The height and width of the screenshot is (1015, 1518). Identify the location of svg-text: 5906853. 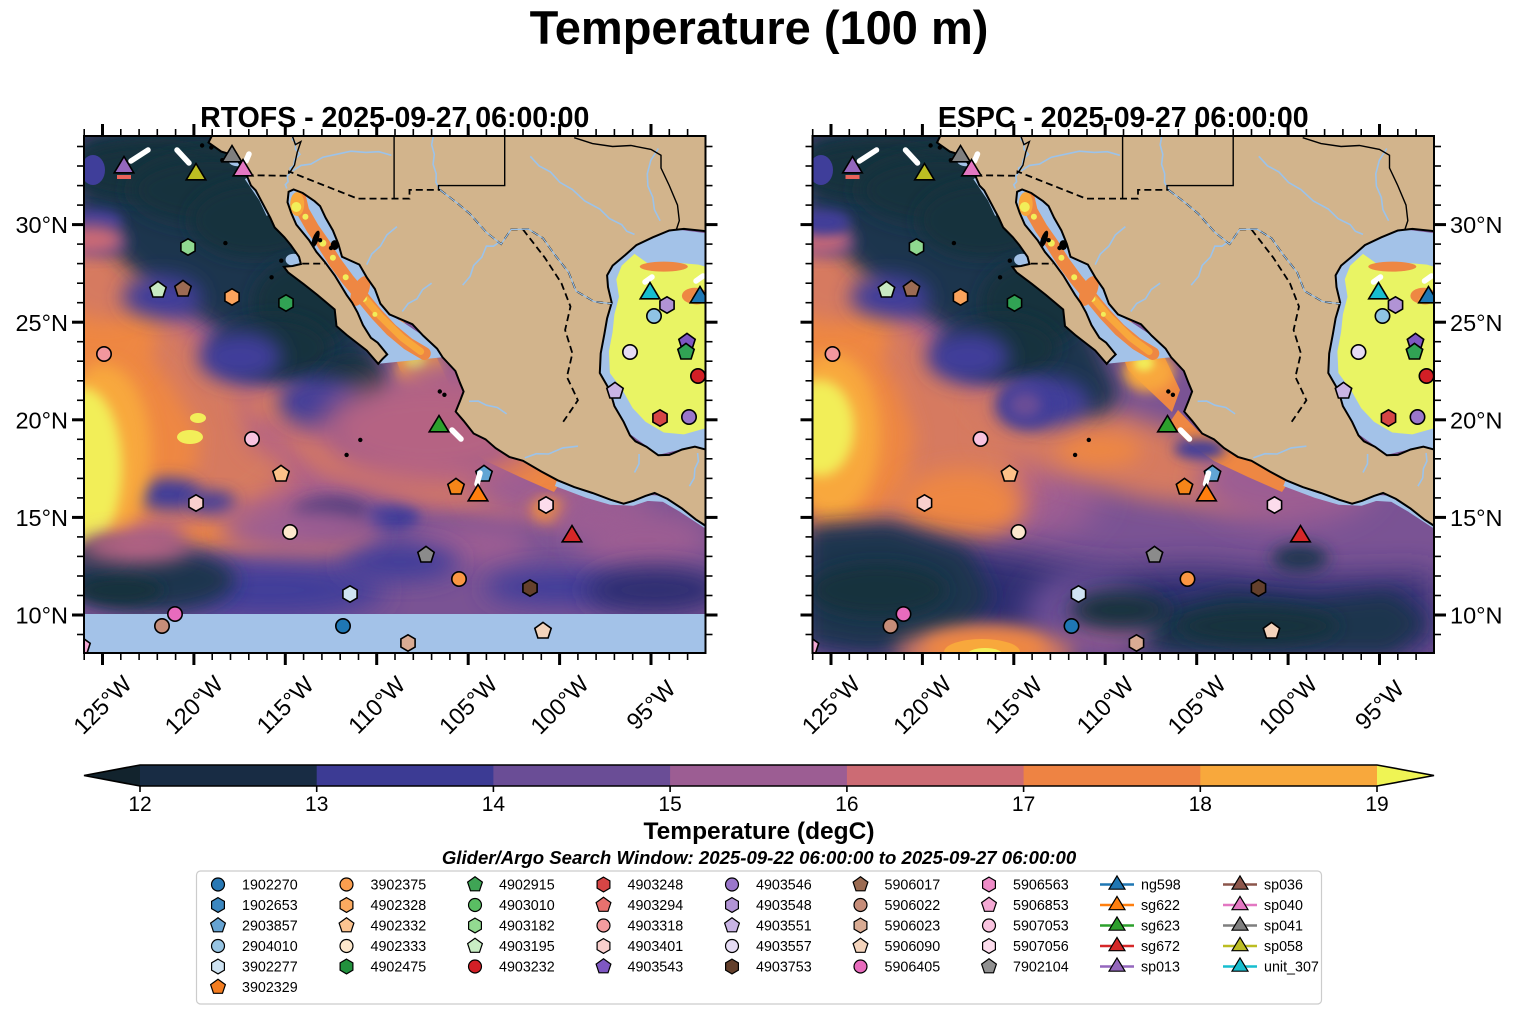
(1041, 906).